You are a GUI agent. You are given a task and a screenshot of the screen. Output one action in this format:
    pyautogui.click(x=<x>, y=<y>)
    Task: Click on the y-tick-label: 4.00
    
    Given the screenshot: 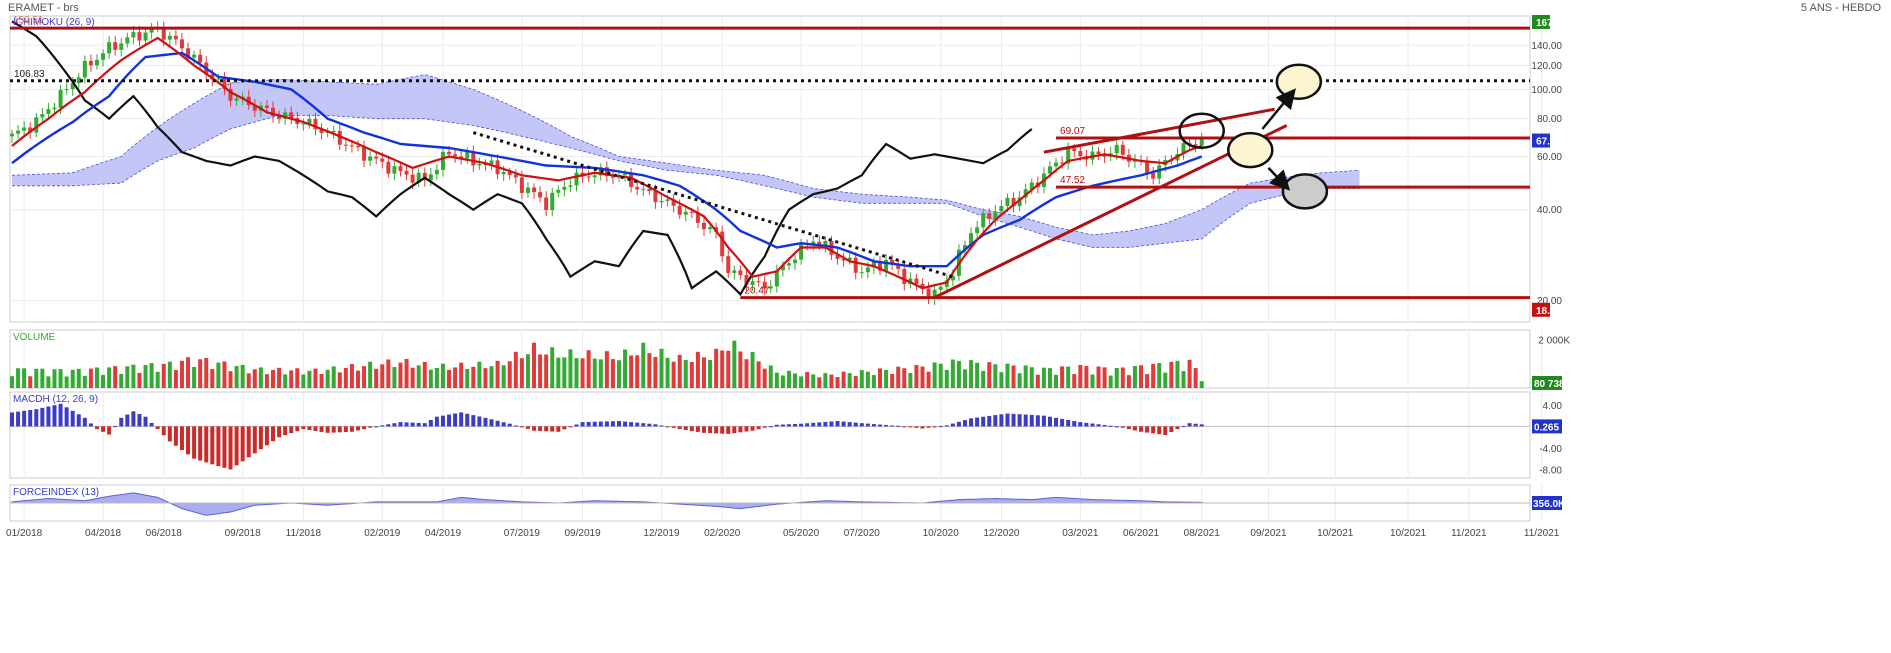 What is the action you would take?
    pyautogui.click(x=1553, y=406)
    